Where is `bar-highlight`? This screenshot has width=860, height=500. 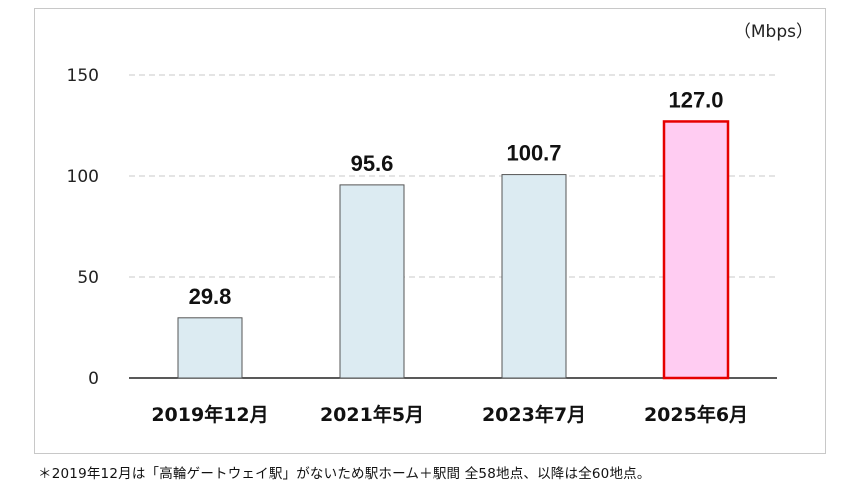 bar-highlight is located at coordinates (696, 250).